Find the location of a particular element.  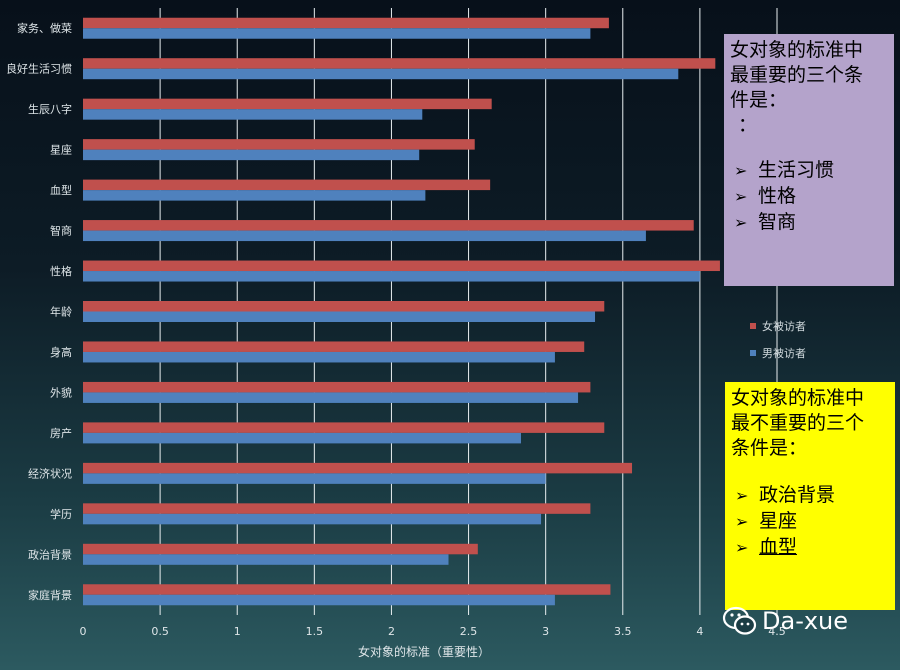

x-tick-label: 4.5 is located at coordinates (777, 631).